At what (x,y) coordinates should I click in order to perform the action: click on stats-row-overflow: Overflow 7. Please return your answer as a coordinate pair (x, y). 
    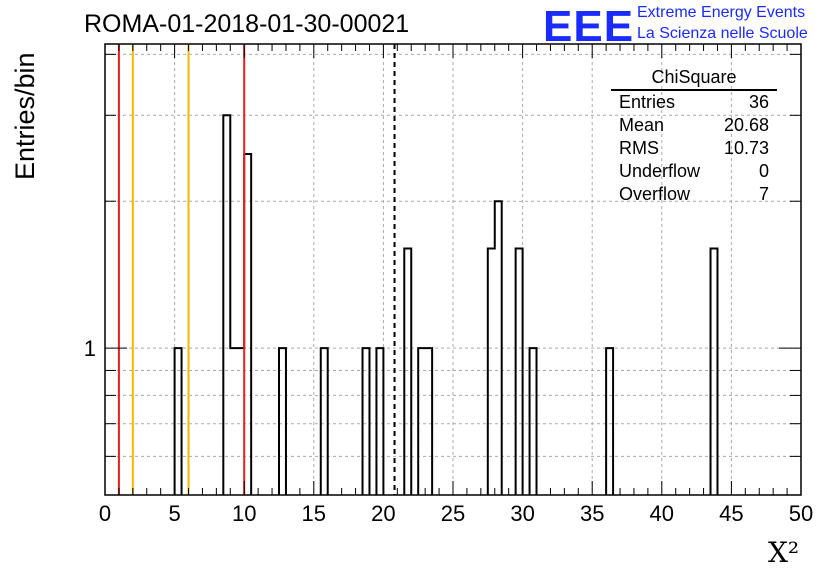
    Looking at the image, I should click on (694, 194).